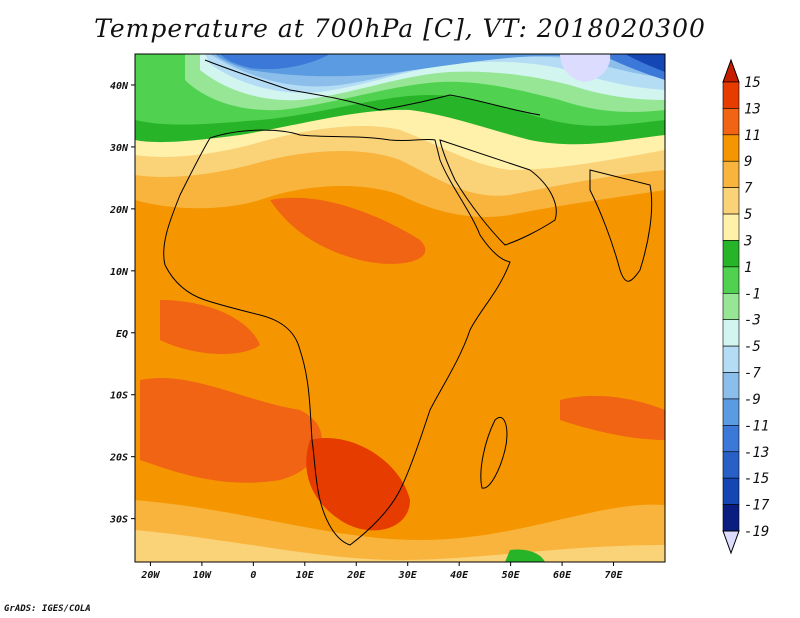  I want to click on lat-tick-label: 30N, so click(119, 148).